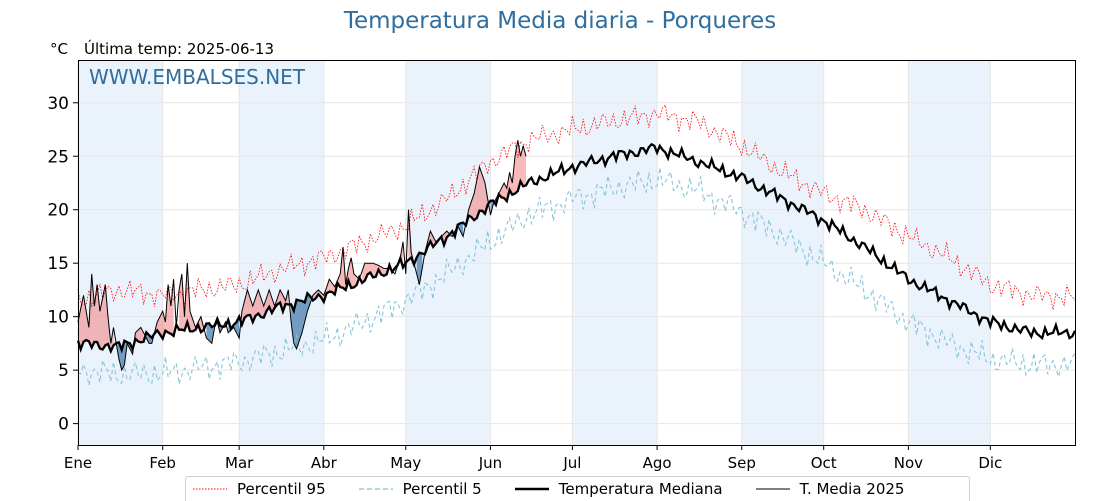 The image size is (1120, 501). I want to click on x-tick-label: Feb, so click(162, 463).